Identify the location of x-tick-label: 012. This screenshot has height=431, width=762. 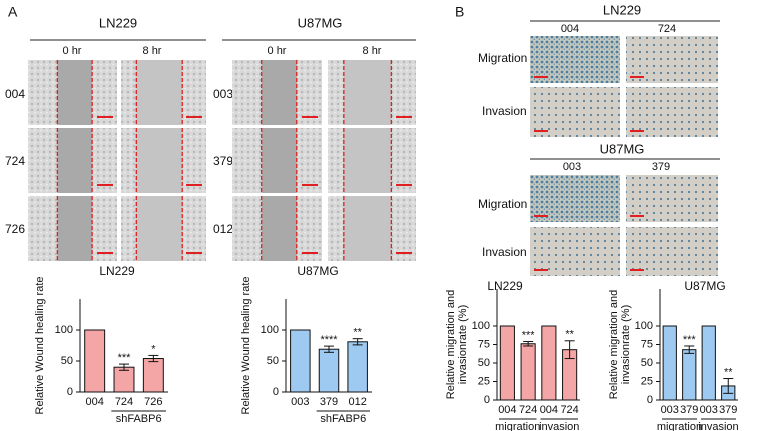
(357, 402).